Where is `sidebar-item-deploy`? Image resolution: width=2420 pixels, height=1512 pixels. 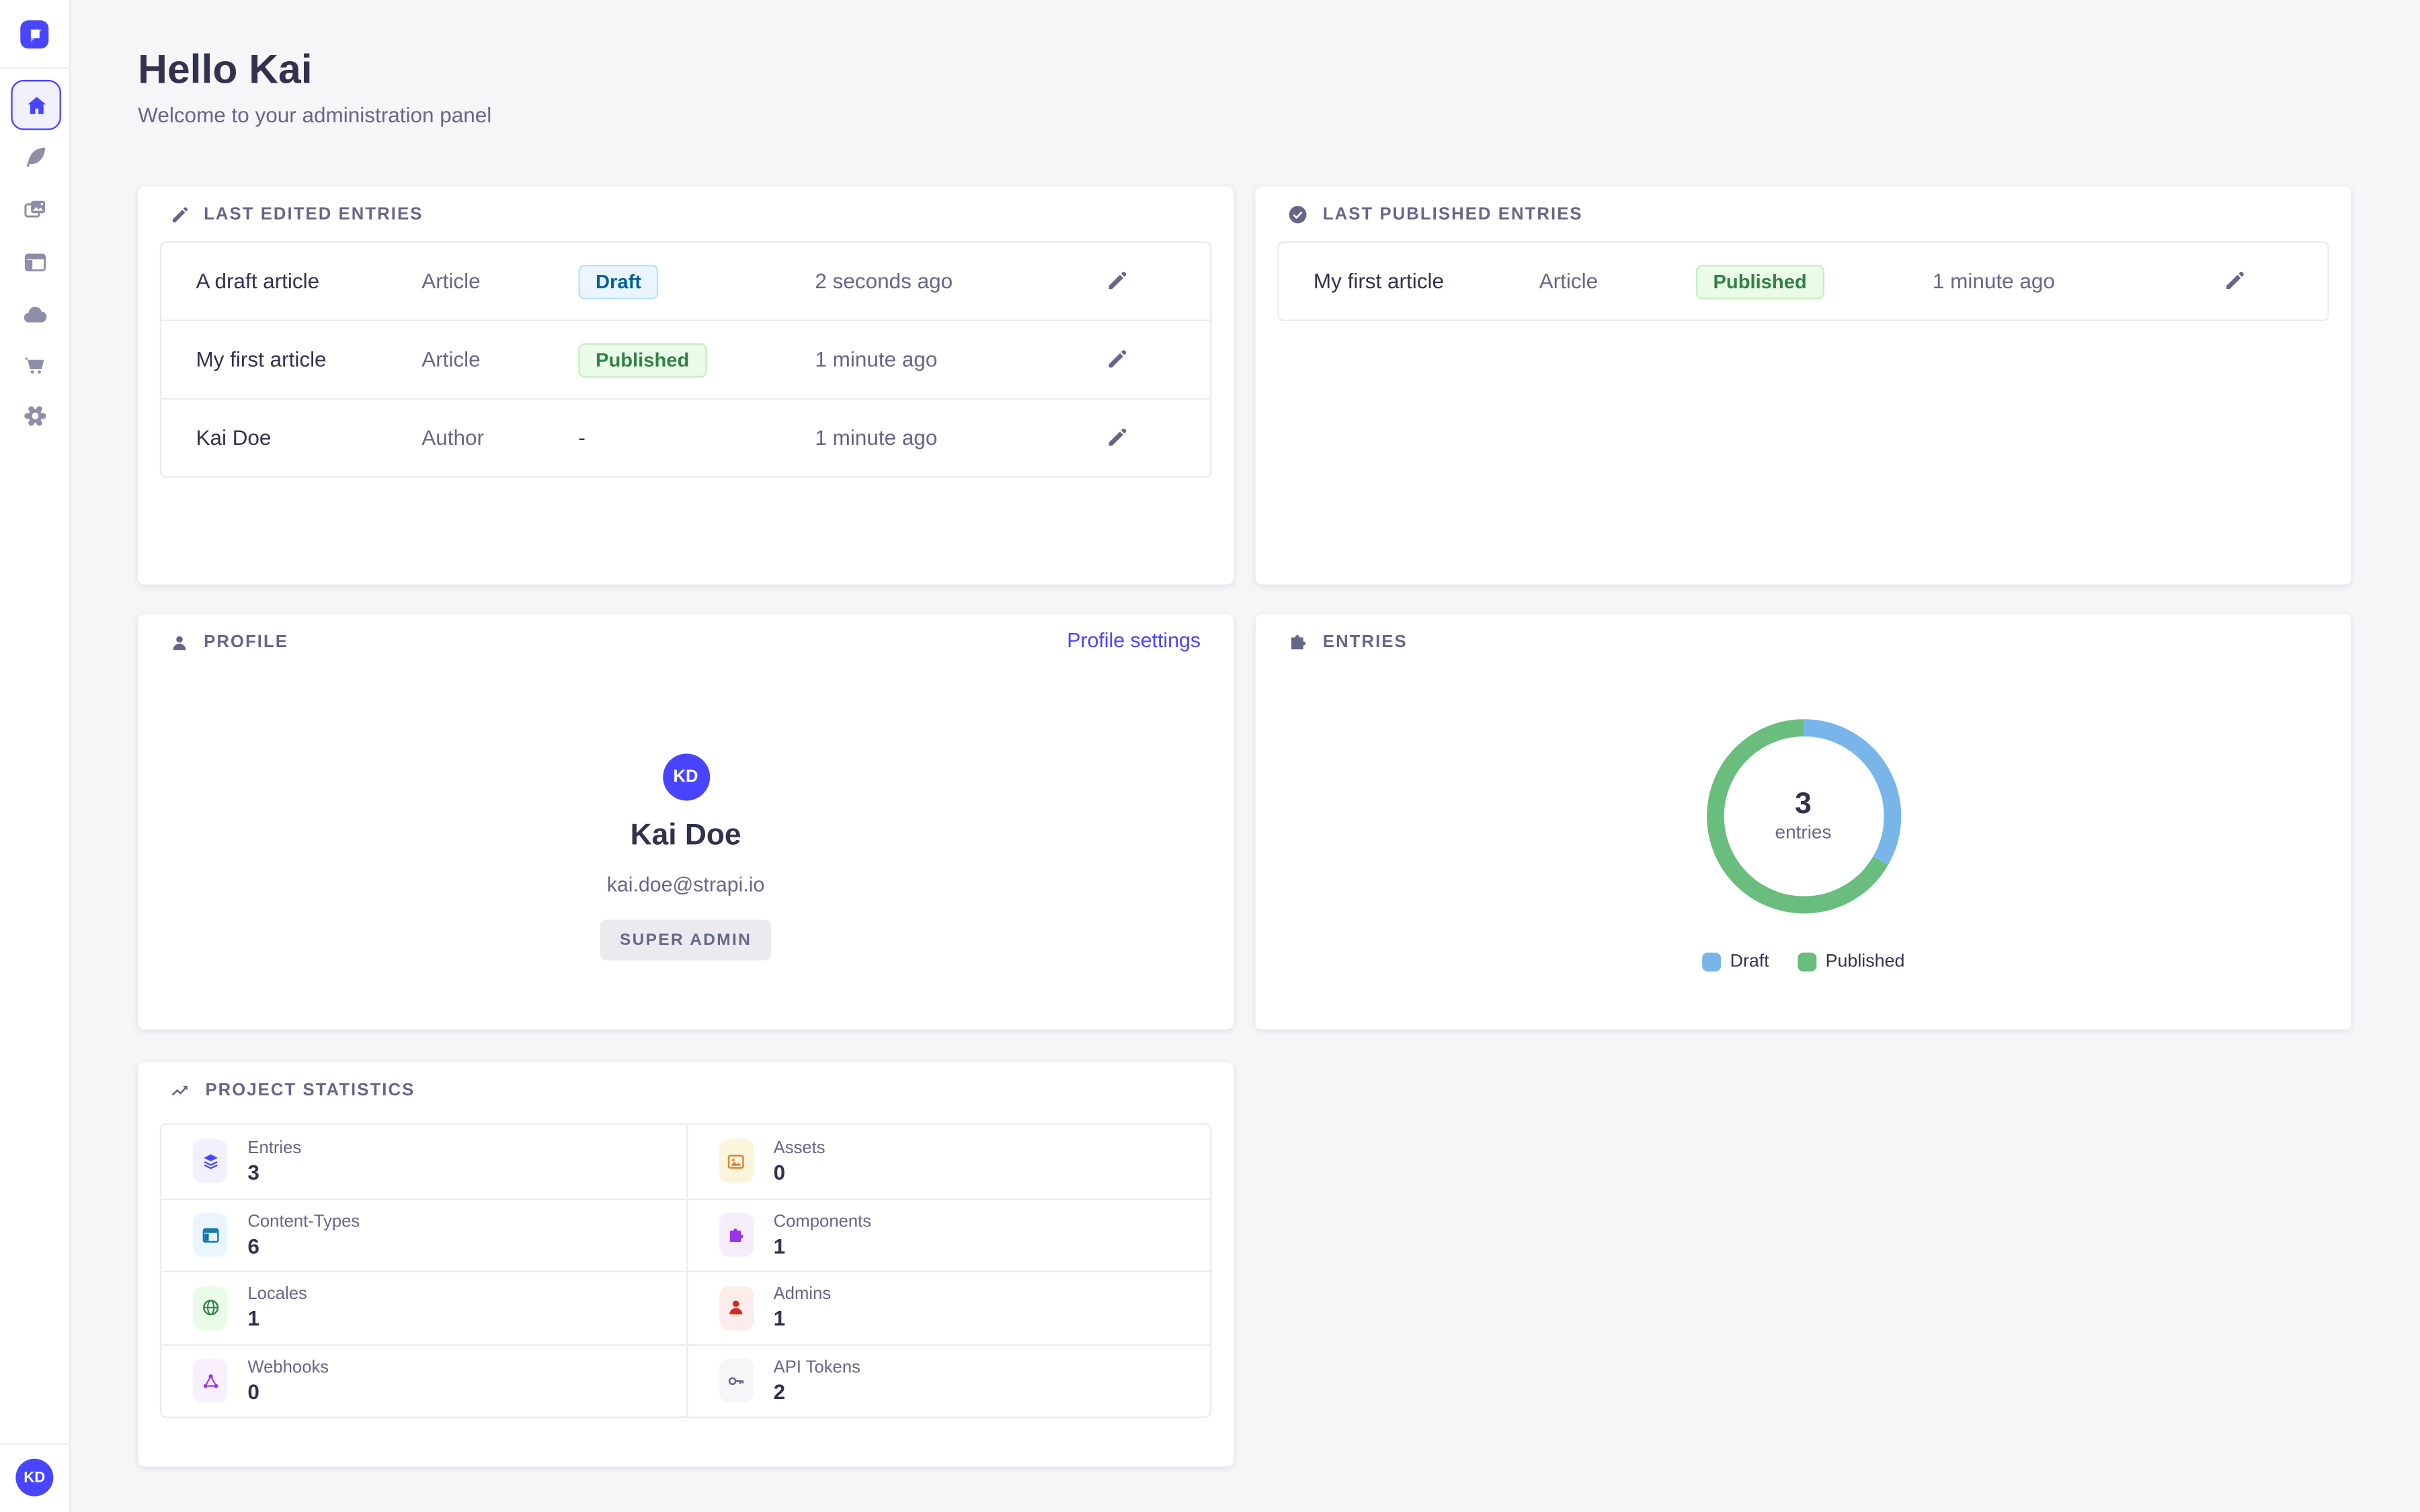
sidebar-item-deploy is located at coordinates (34, 316).